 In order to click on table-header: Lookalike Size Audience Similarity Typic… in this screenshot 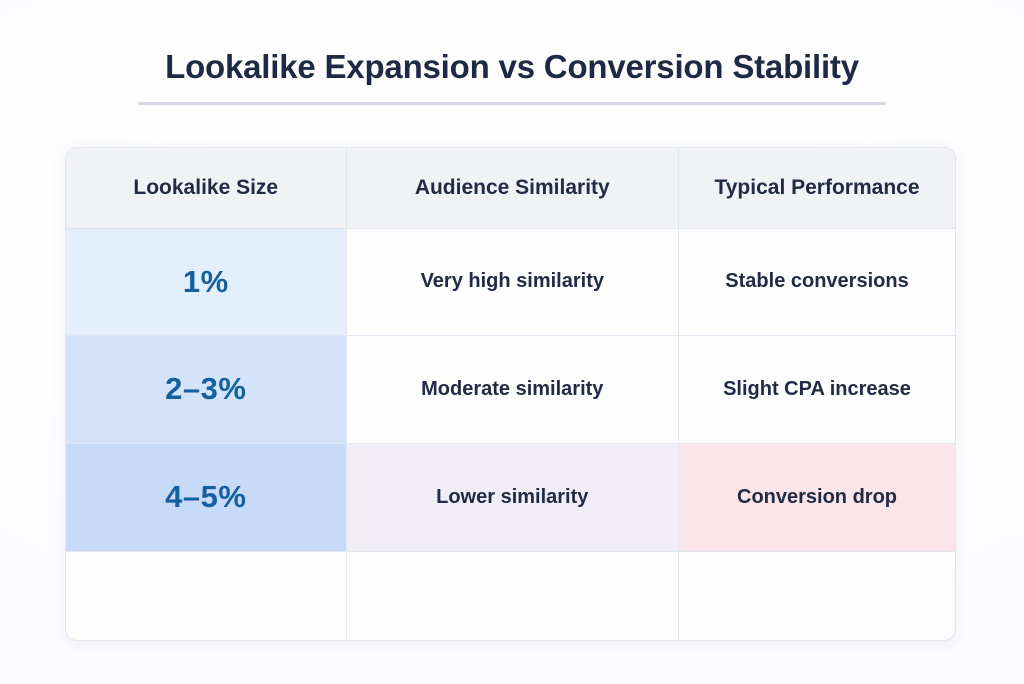, I will do `click(510, 188)`.